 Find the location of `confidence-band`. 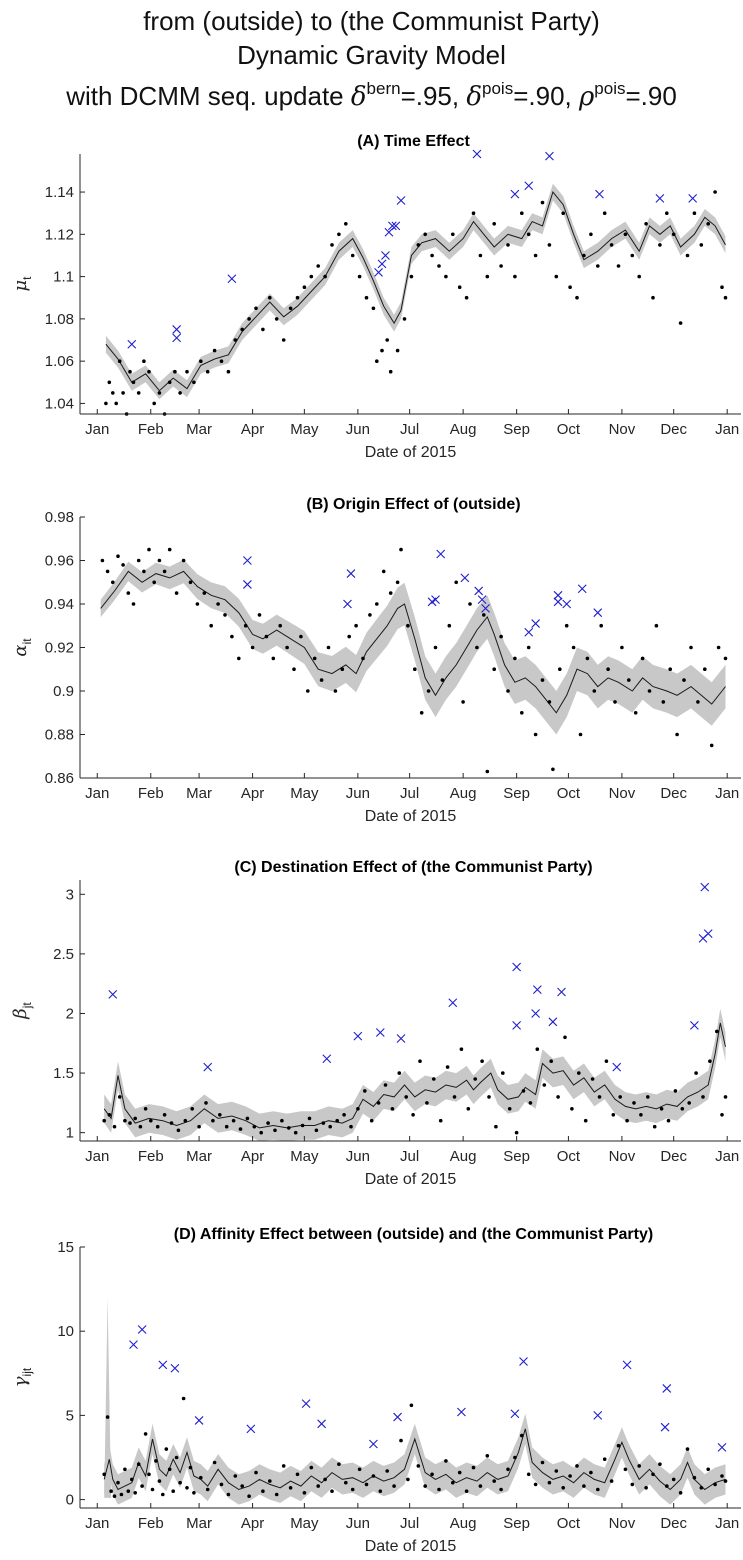

confidence-band is located at coordinates (413, 647).